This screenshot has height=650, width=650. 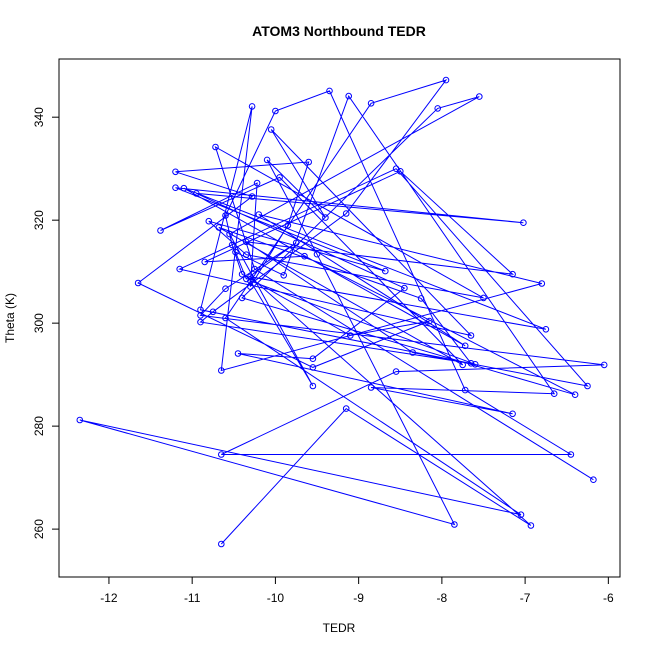 I want to click on y-tick-label: 280, so click(x=39, y=426).